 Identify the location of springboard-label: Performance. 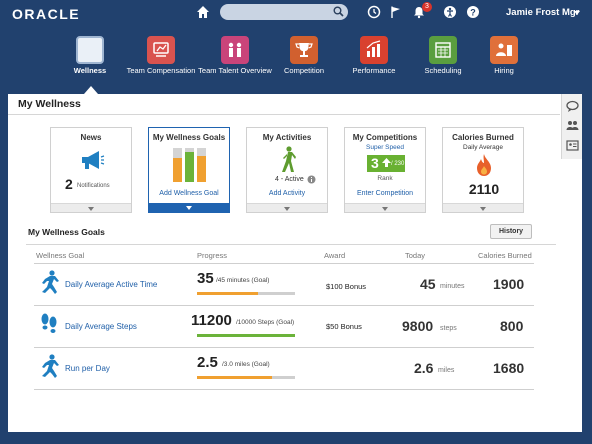
(374, 70).